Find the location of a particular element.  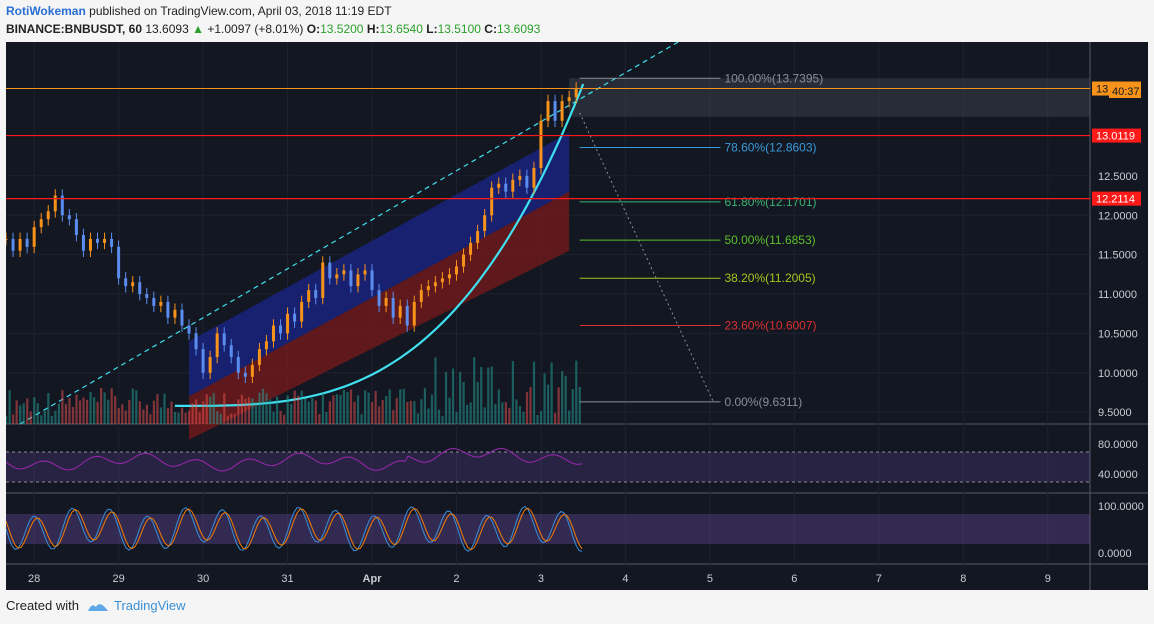

stoch-tick-0: 0.0000 is located at coordinates (1115, 554).